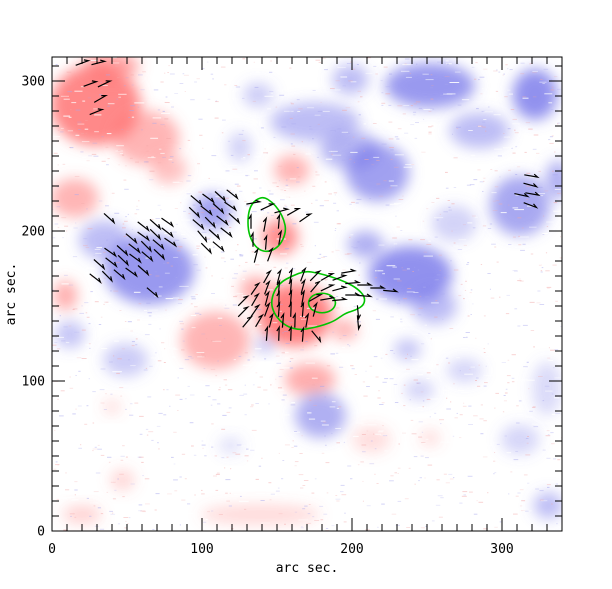 This screenshot has width=612, height=589. I want to click on x-tick-label: 200, so click(351, 549).